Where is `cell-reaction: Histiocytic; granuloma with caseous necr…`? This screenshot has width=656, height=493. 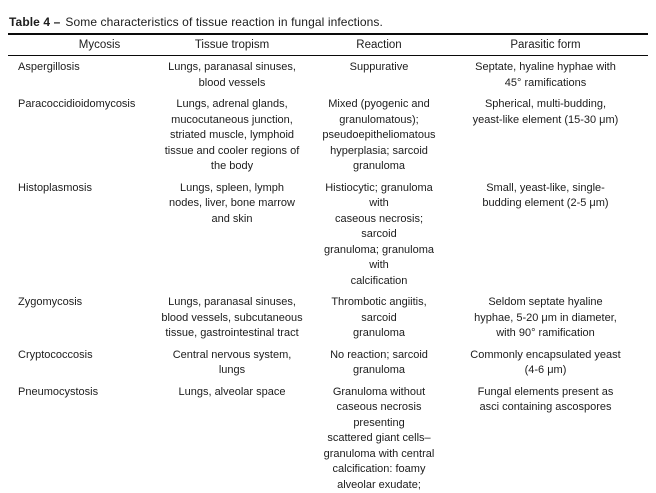 cell-reaction: Histiocytic; granuloma with caseous necr… is located at coordinates (379, 234).